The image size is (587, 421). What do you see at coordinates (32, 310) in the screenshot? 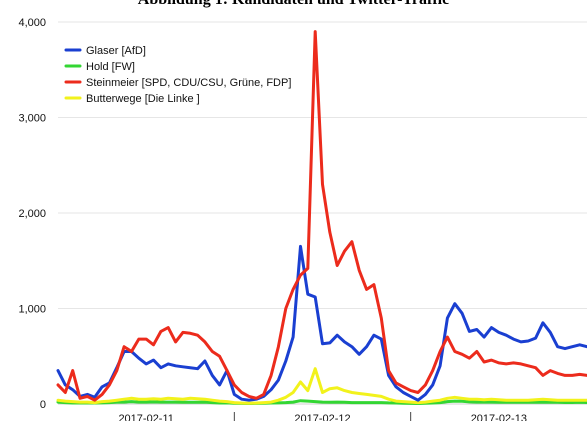
I see `y-tick-label: 1,000` at bounding box center [32, 310].